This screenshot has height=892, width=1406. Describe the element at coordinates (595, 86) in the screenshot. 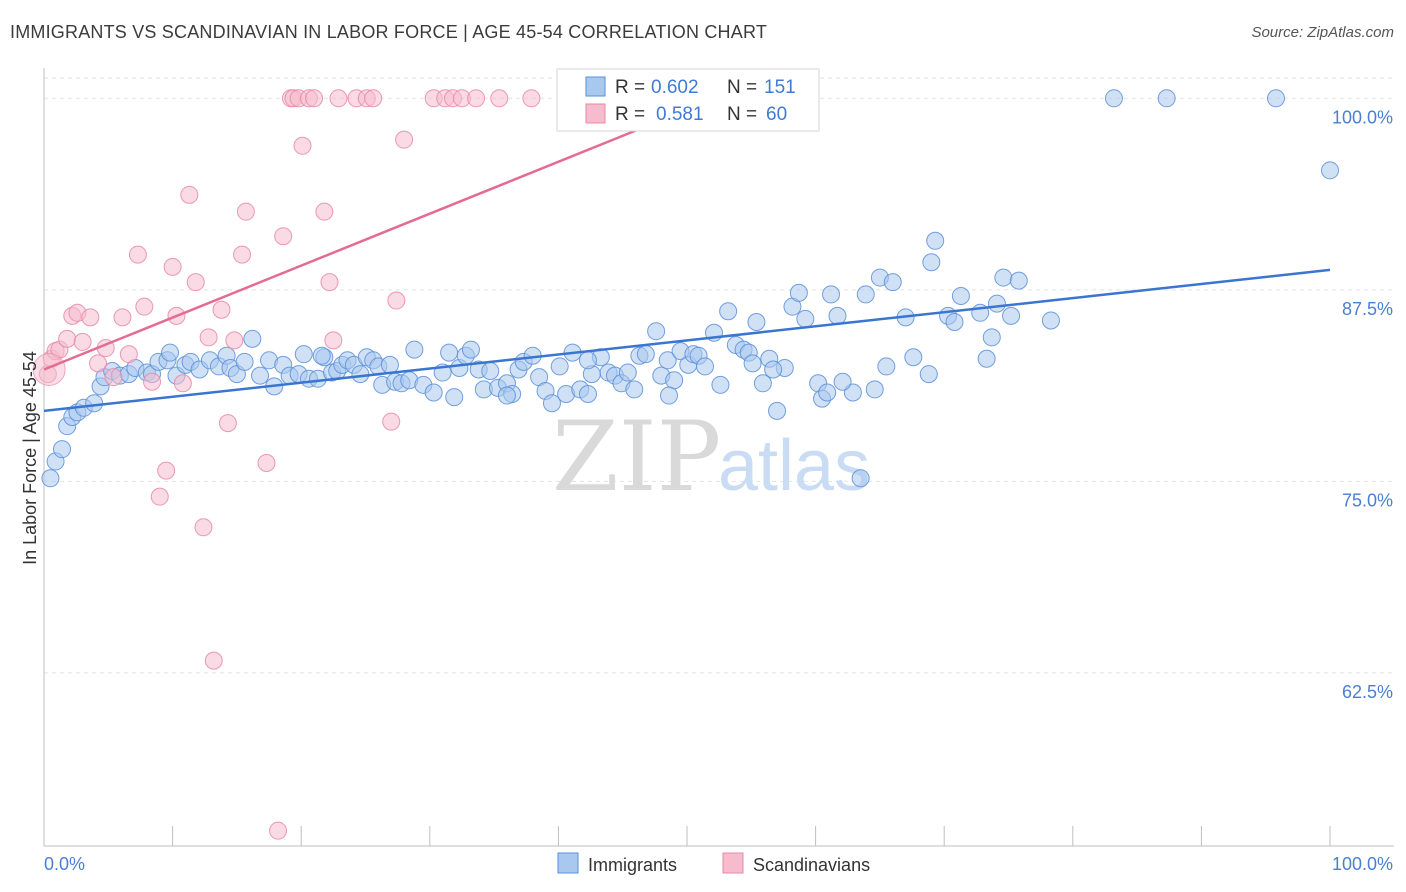

I see `legend-swatch-immigrants` at that location.